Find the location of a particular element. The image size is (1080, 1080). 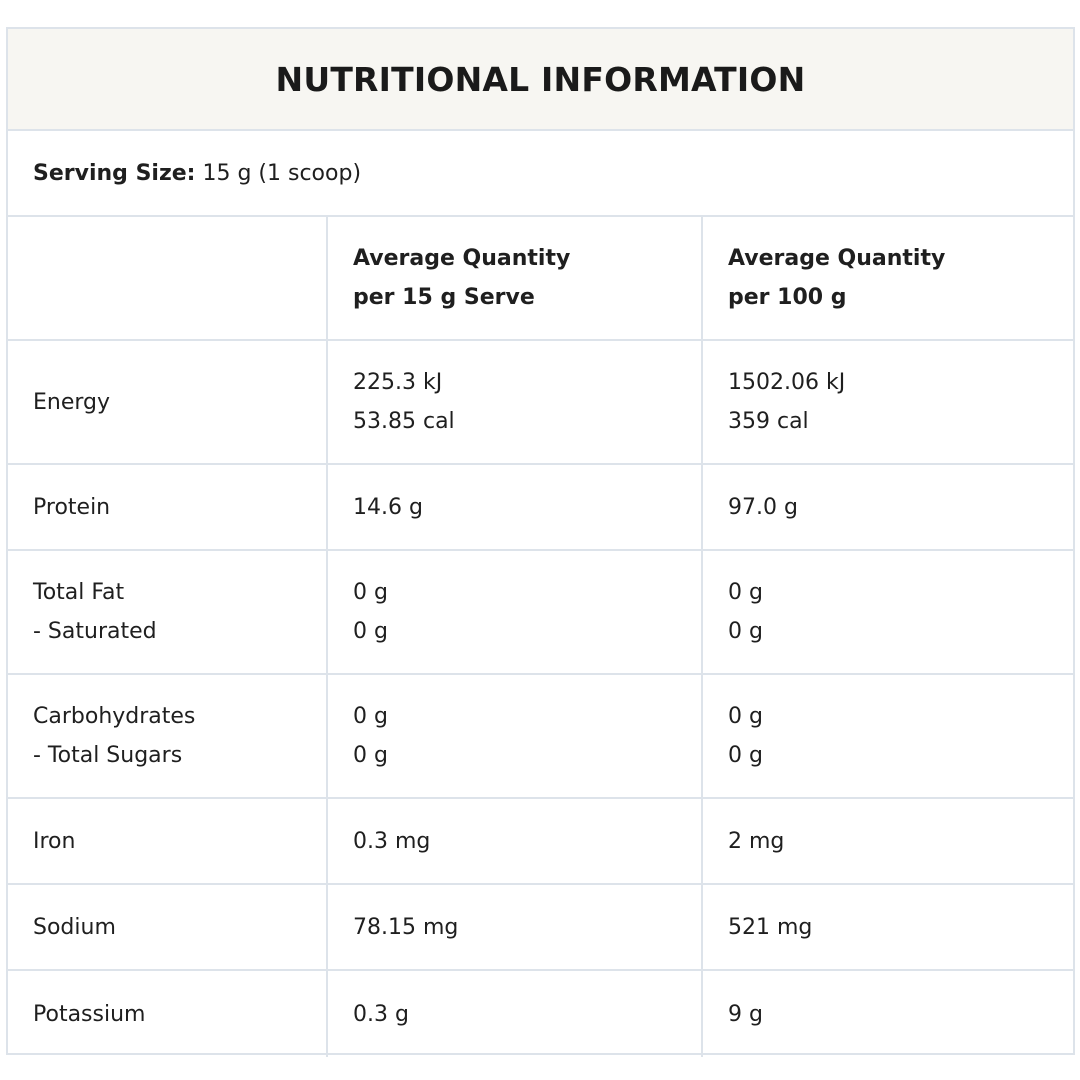

per-serve-cell-line: 14.6 g is located at coordinates (388, 507).